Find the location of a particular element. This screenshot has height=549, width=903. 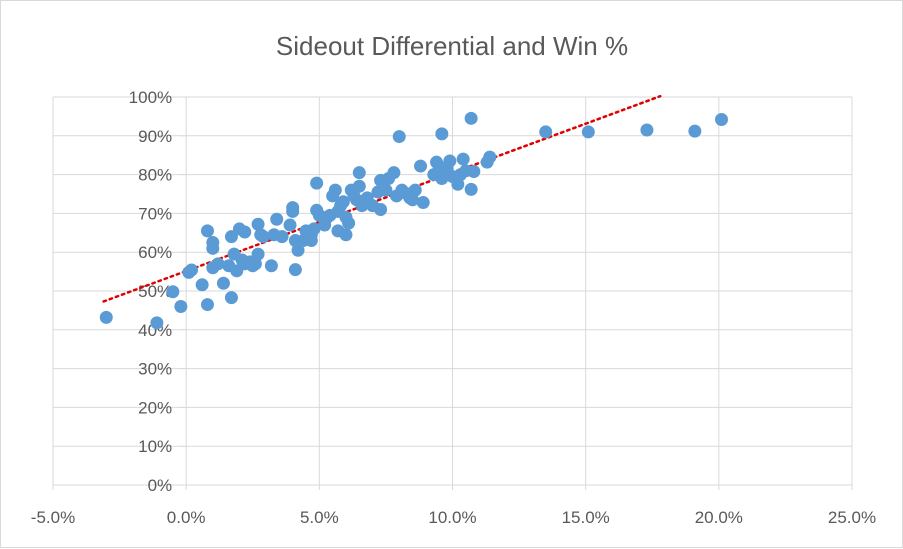

y-tick-label: 70% is located at coordinates (155, 213).